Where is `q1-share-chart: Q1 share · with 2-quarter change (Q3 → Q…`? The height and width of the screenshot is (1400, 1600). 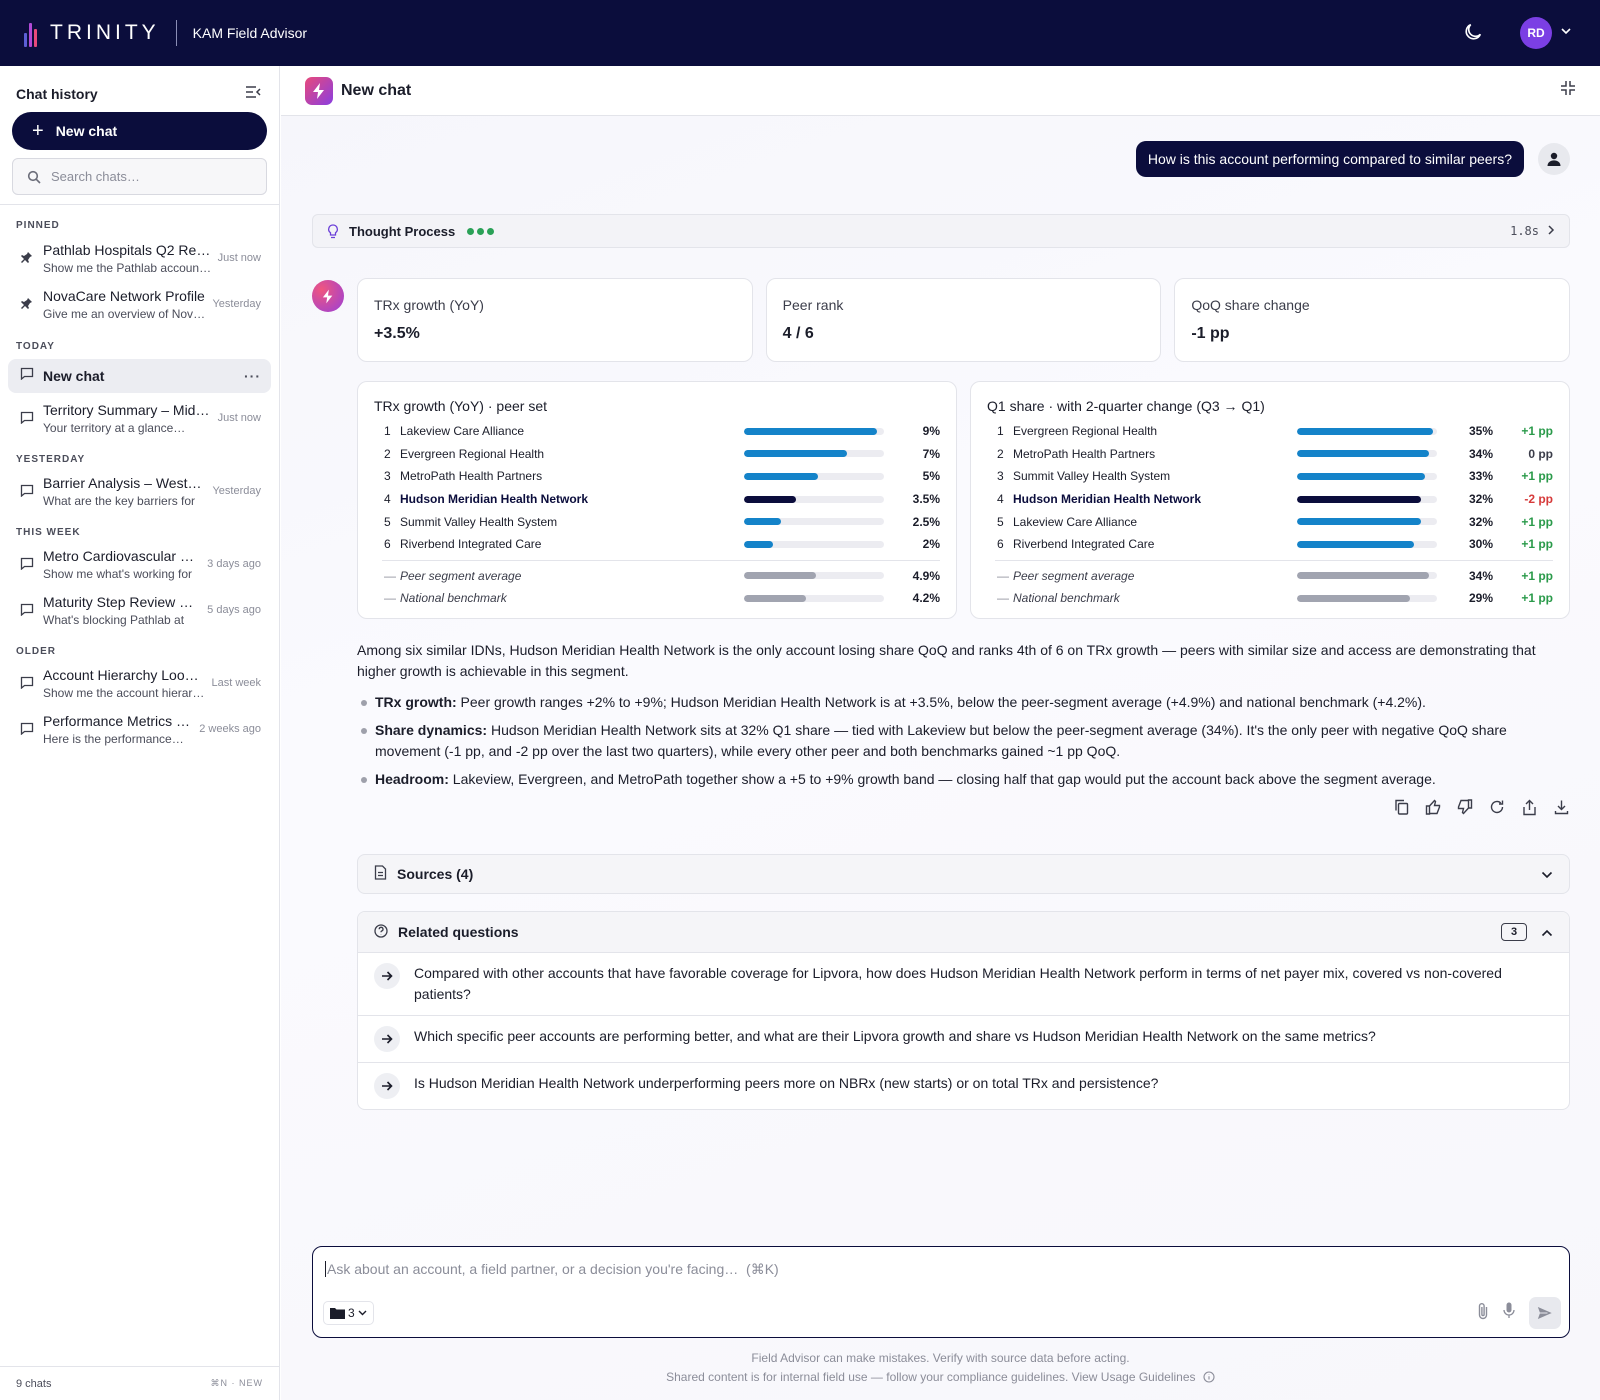 q1-share-chart: Q1 share · with 2-quarter change (Q3 → Q… is located at coordinates (1270, 500).